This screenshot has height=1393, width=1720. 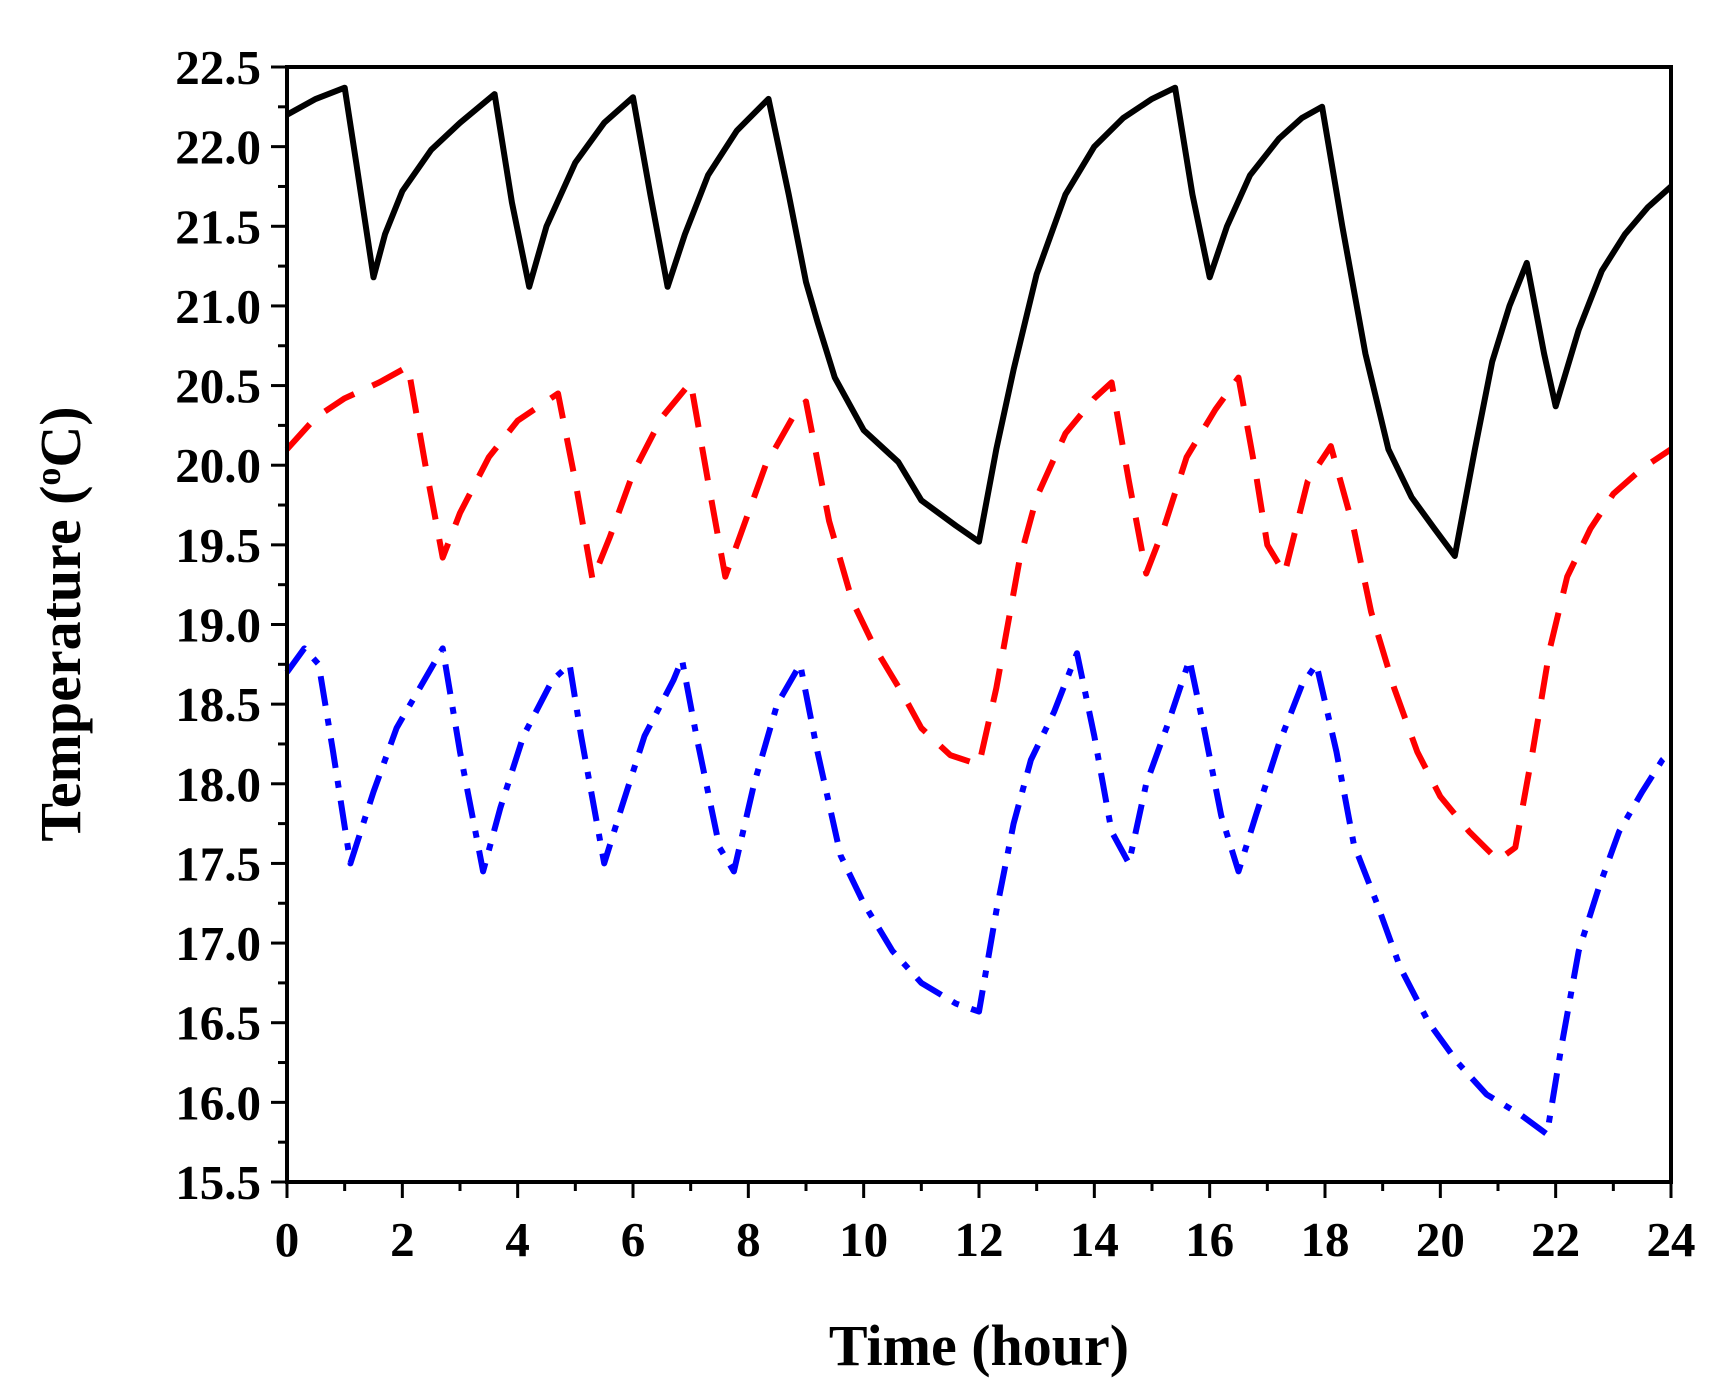 I want to click on y-tick-label: 18.0, so click(x=218, y=784).